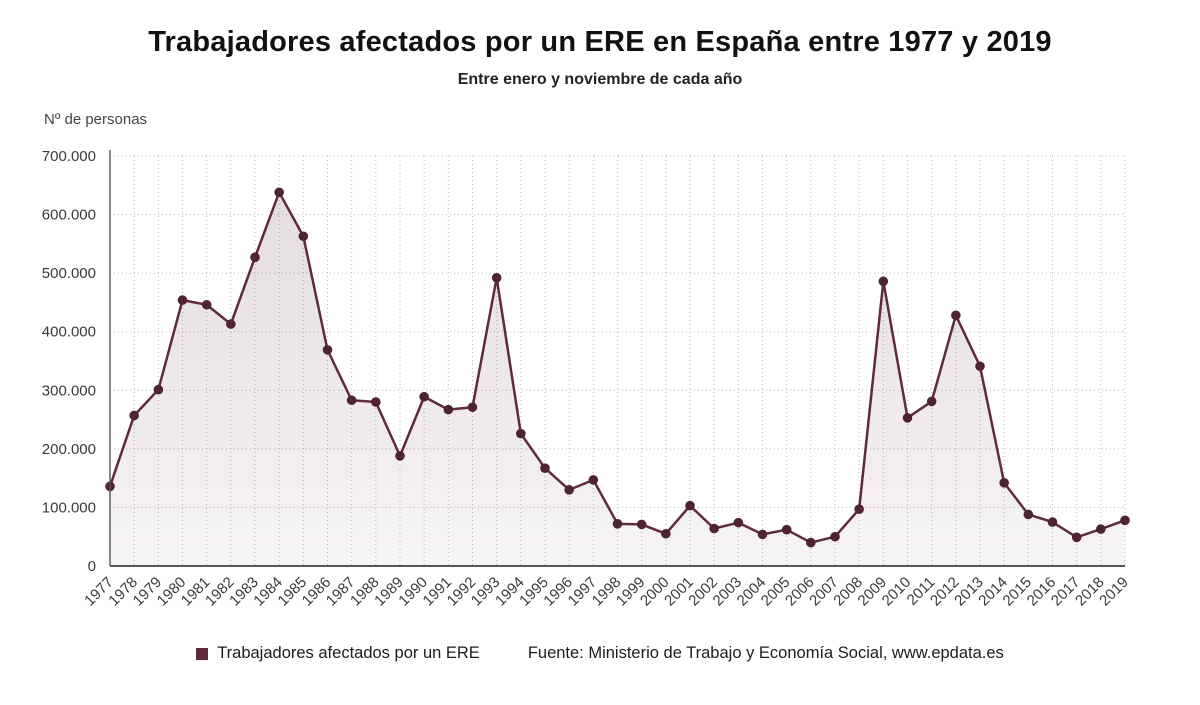 Image resolution: width=1200 pixels, height=705 pixels. What do you see at coordinates (69, 273) in the screenshot?
I see `y-tick-label: 500.000` at bounding box center [69, 273].